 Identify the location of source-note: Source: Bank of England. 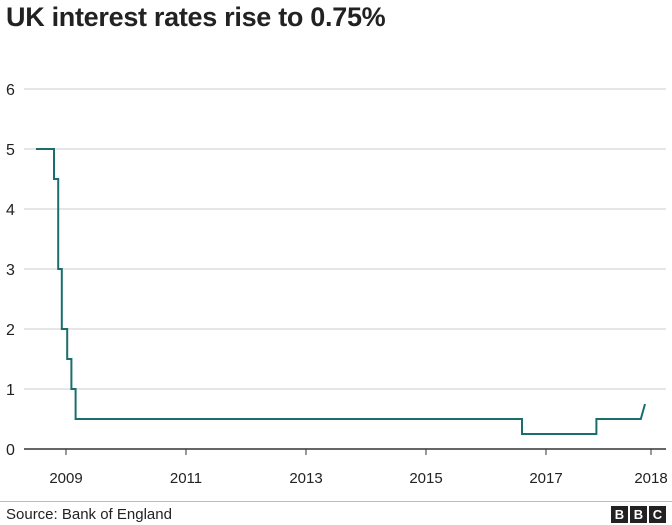
(89, 514).